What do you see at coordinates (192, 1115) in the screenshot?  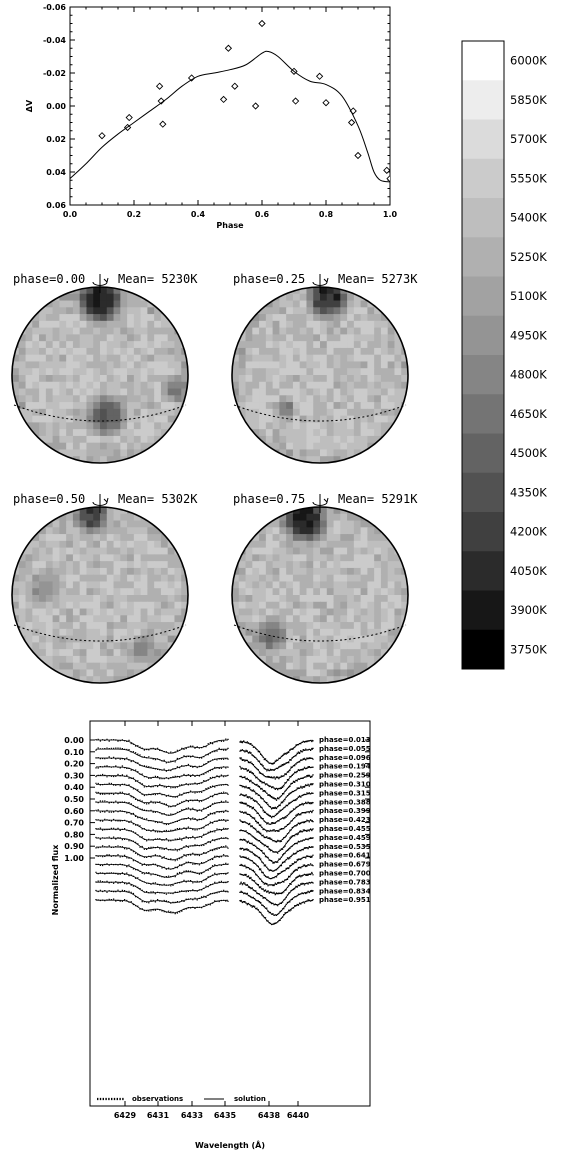 I see `profile-xtick-label: 6433` at bounding box center [192, 1115].